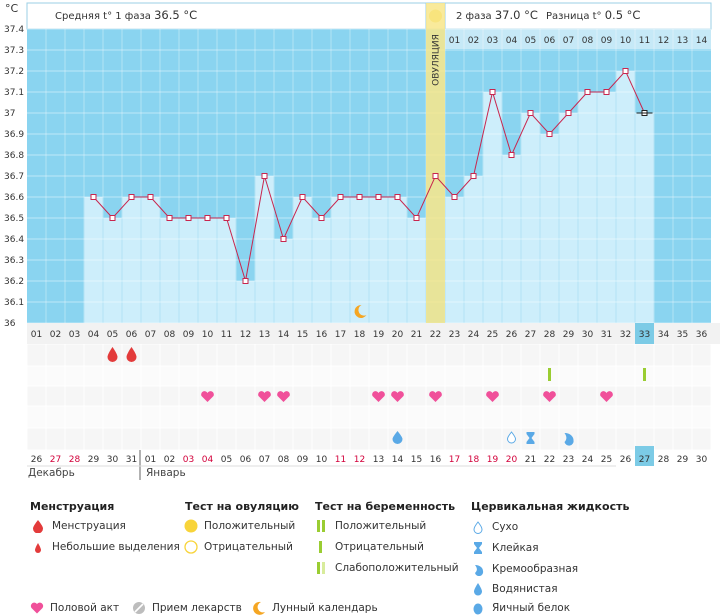 The height and width of the screenshot is (616, 720). Describe the element at coordinates (14, 198) in the screenshot. I see `y-tick-label: 36.6` at that location.